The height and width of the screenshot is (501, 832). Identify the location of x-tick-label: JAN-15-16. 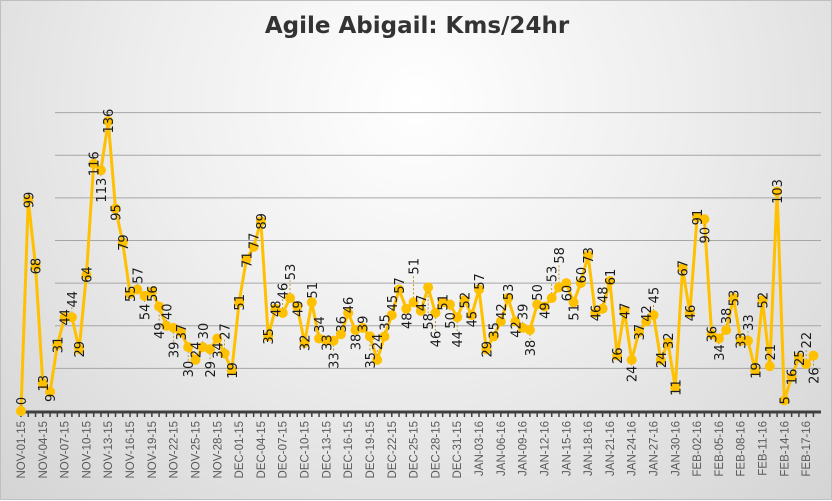
(567, 448).